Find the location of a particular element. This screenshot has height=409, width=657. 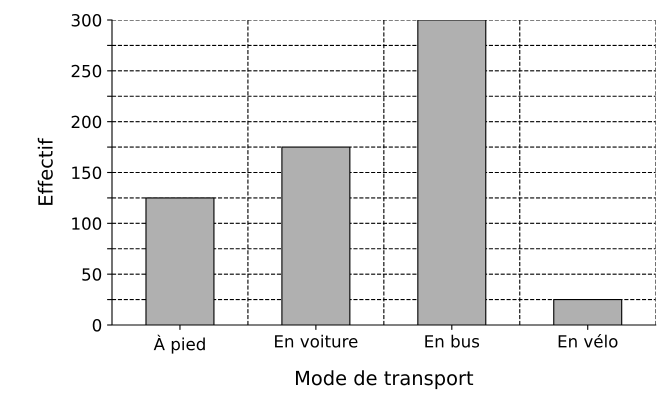

x-tick-label: En bus is located at coordinates (452, 341).